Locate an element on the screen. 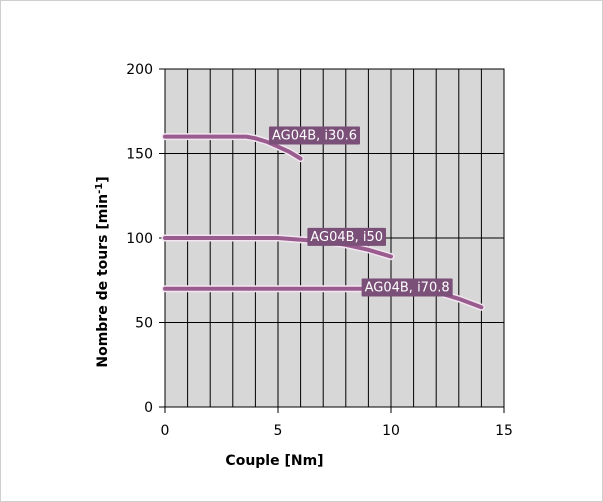 Image resolution: width=603 pixels, height=502 pixels. y-tick-label: 150 is located at coordinates (139, 155).